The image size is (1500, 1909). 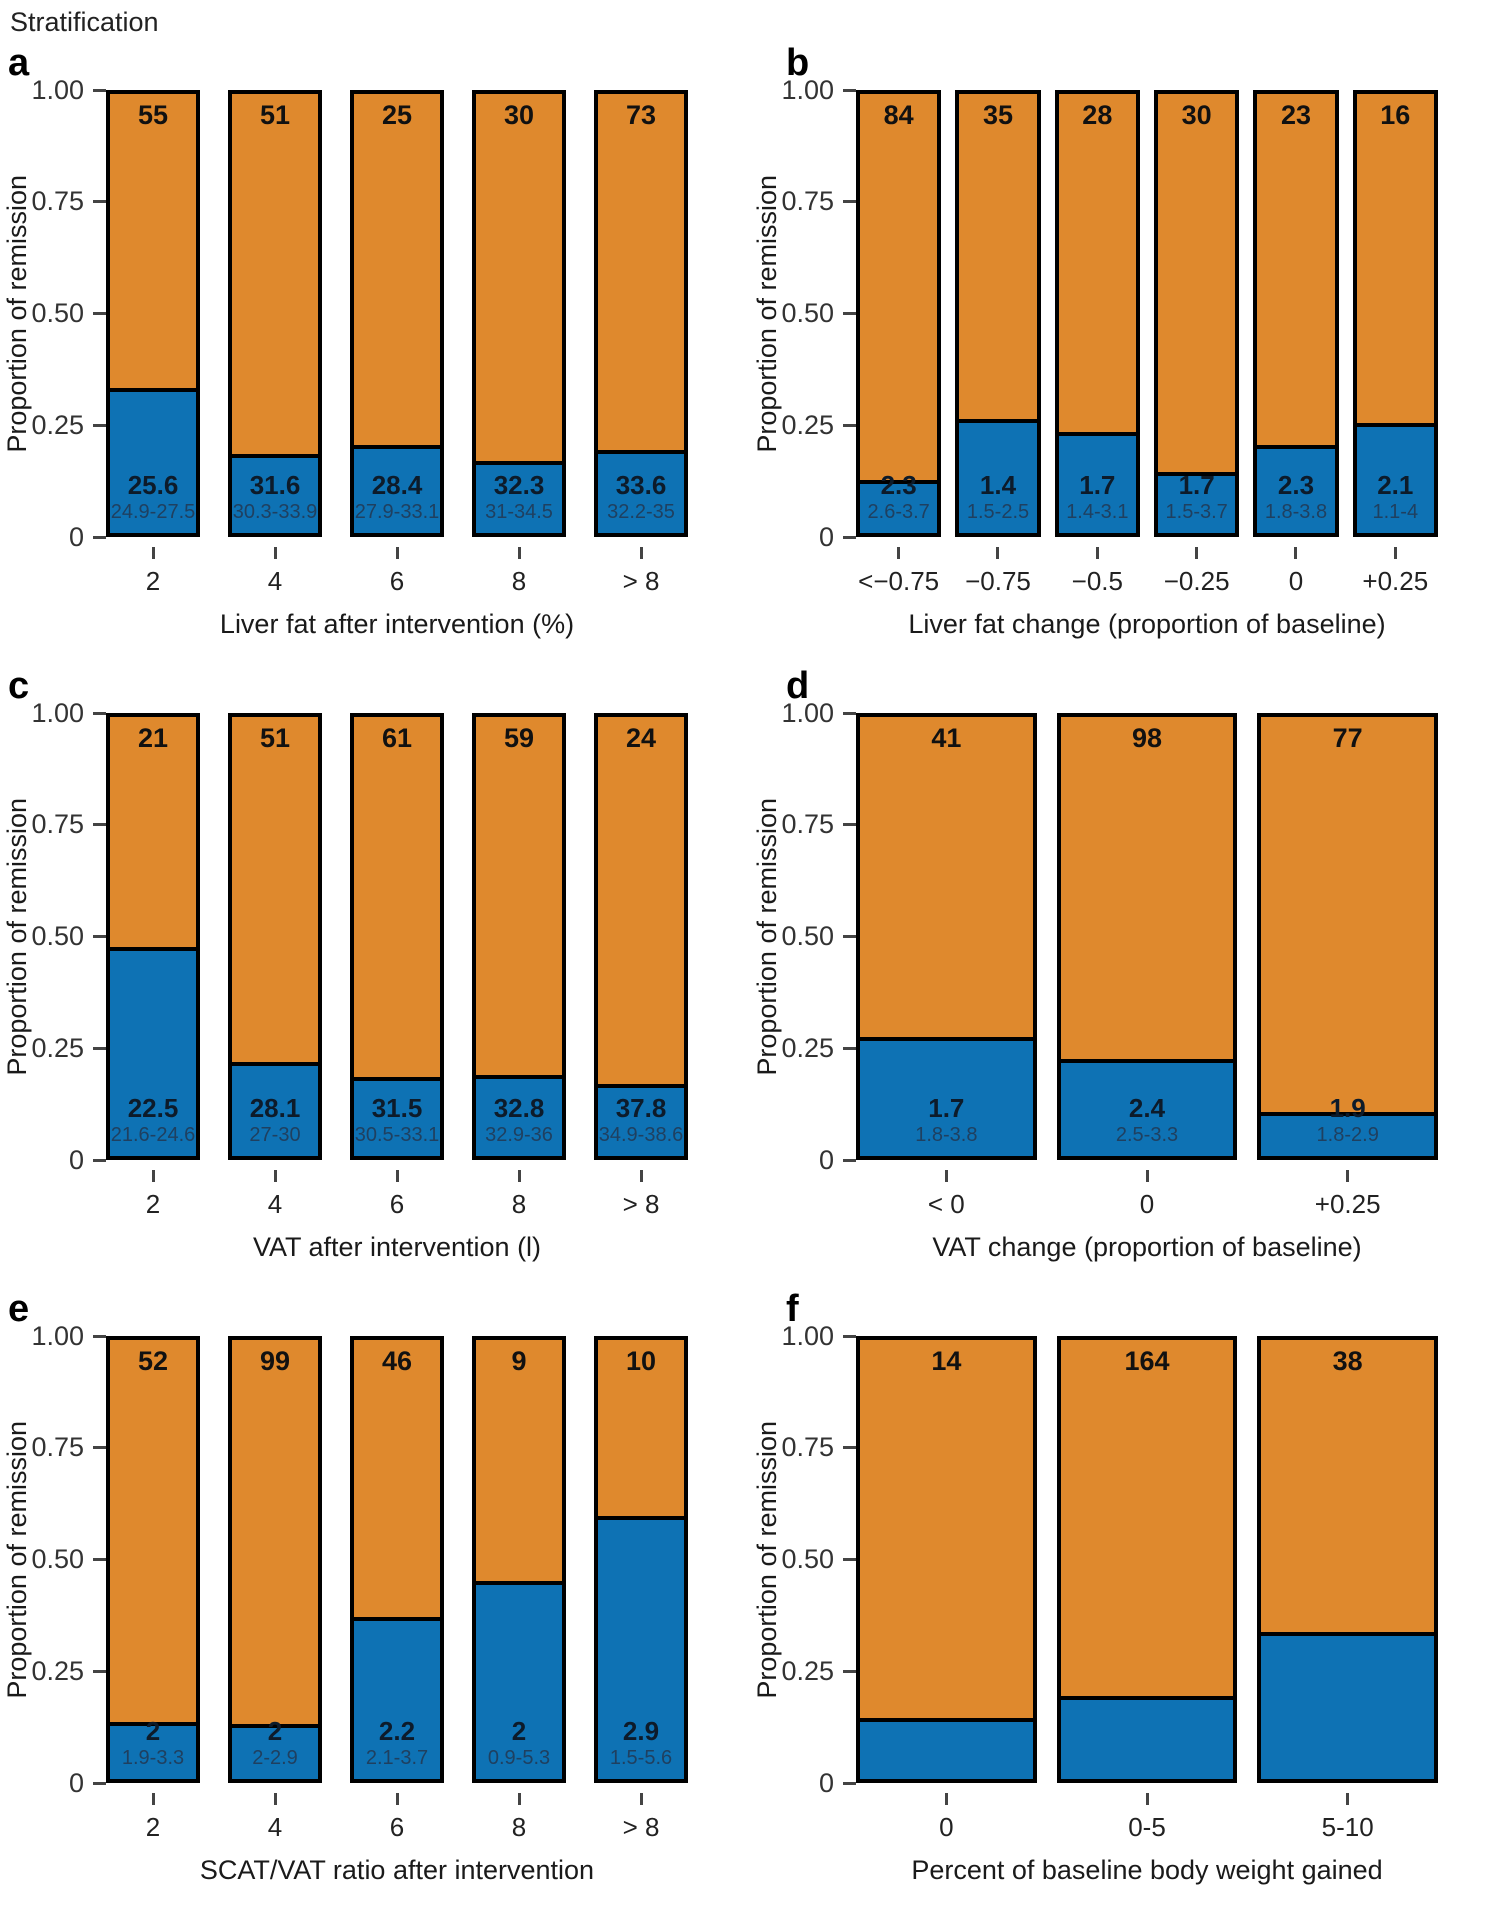 What do you see at coordinates (153, 738) in the screenshot?
I see `bar-count-label: 21` at bounding box center [153, 738].